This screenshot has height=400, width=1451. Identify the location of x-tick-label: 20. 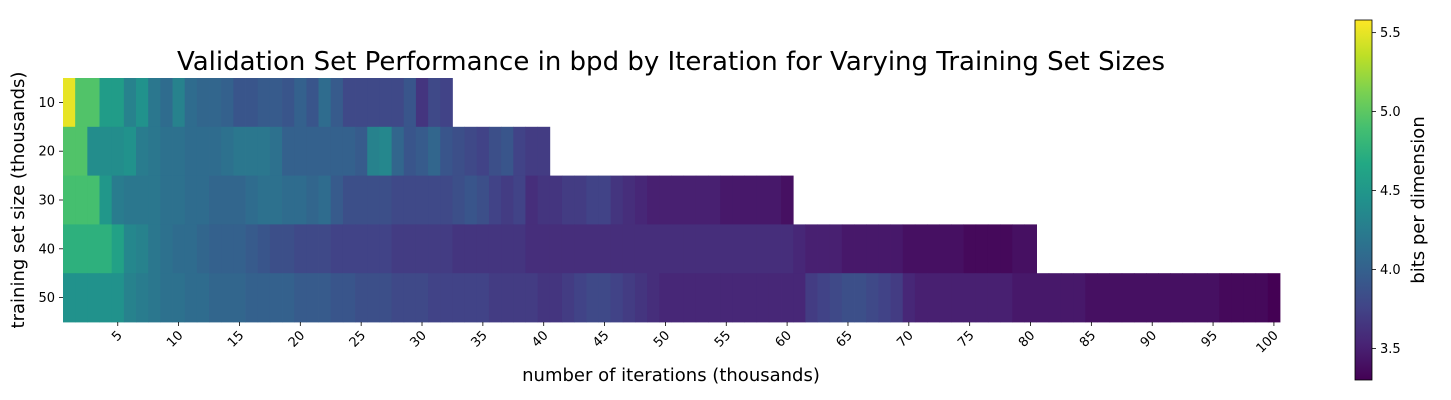
(297, 339).